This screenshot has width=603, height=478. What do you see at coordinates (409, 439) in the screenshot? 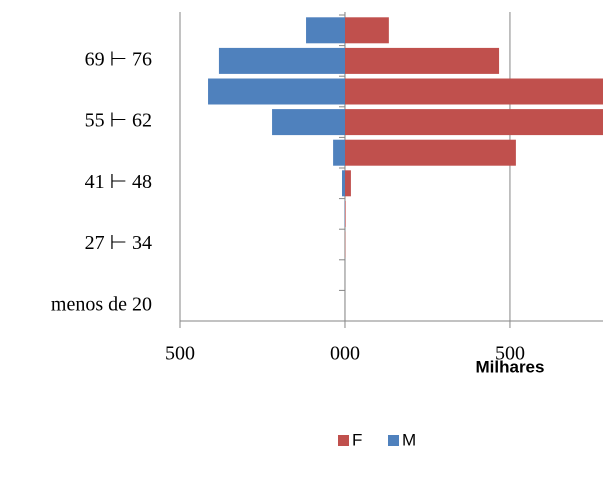
I see `legend-label: M` at bounding box center [409, 439].